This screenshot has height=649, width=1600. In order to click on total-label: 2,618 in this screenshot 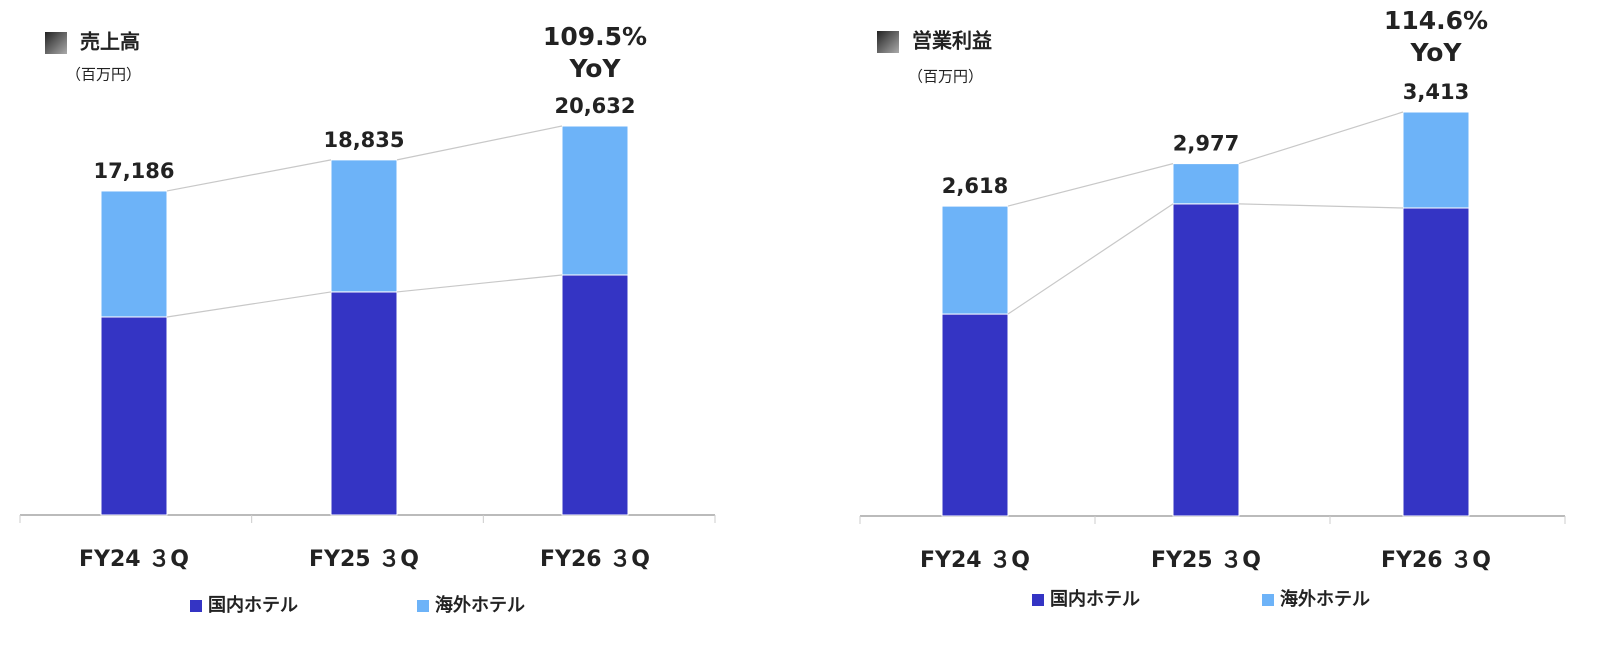, I will do `click(975, 186)`.